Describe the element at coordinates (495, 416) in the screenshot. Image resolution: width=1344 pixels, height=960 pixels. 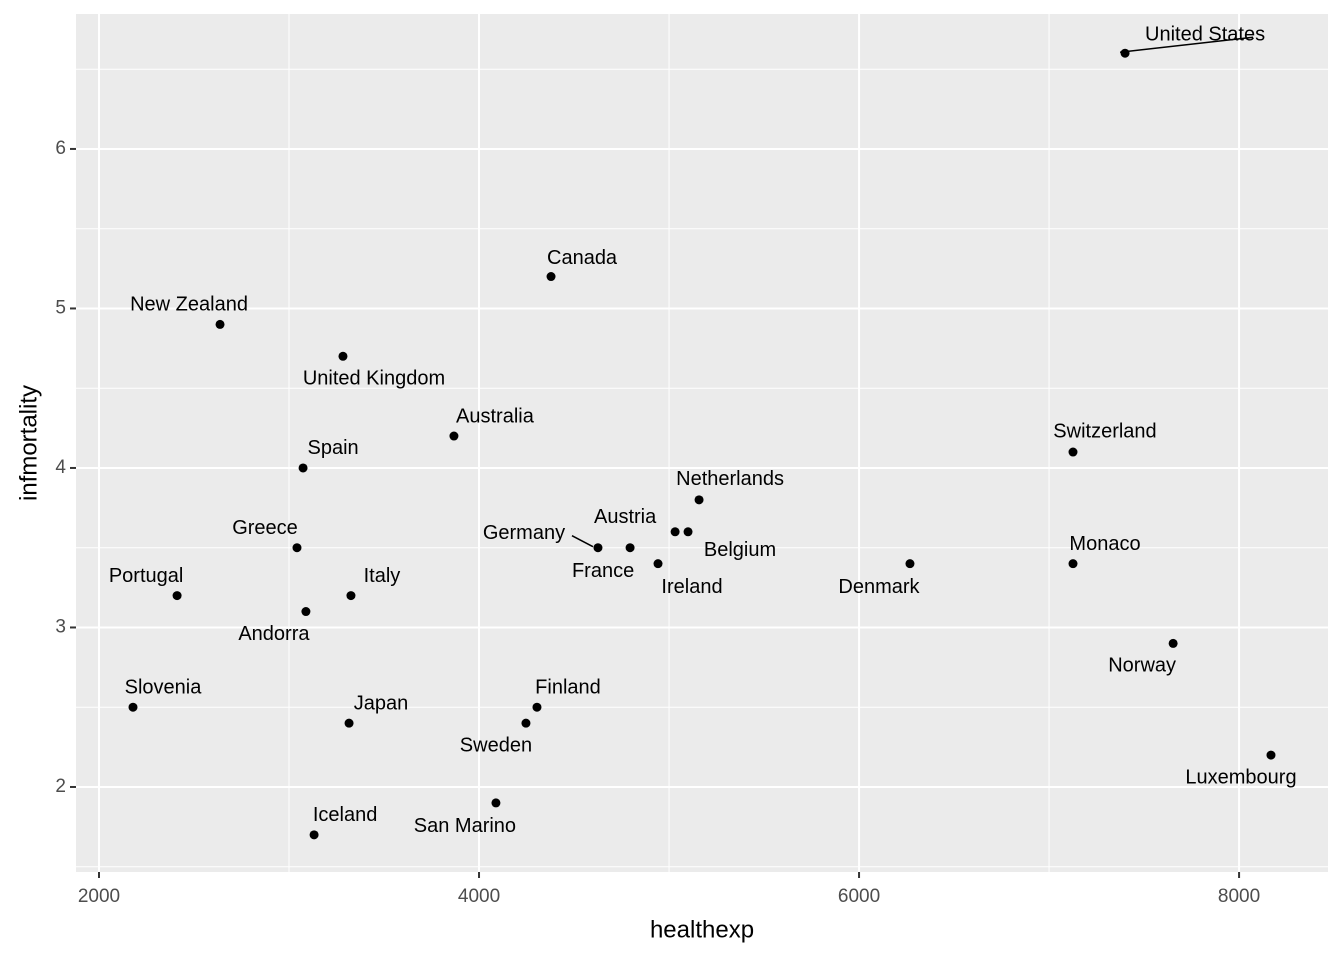
I see `point-label: Australia` at that location.